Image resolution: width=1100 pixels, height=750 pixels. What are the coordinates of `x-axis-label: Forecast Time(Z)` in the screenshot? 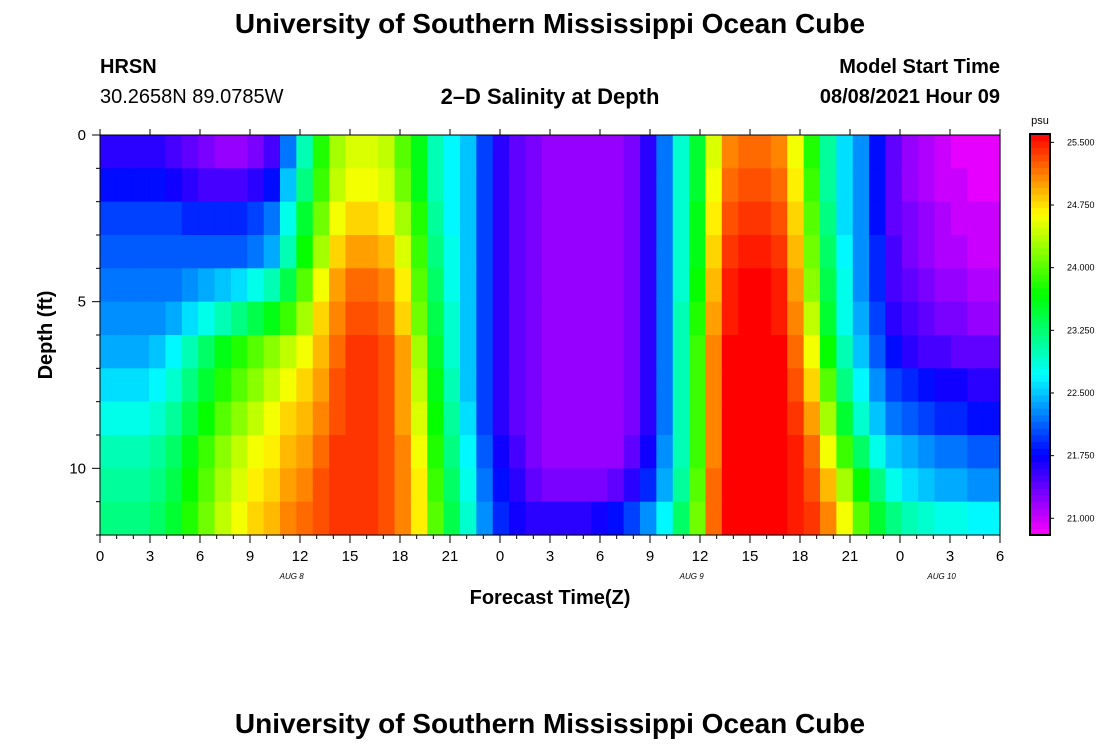 It's located at (550, 598).